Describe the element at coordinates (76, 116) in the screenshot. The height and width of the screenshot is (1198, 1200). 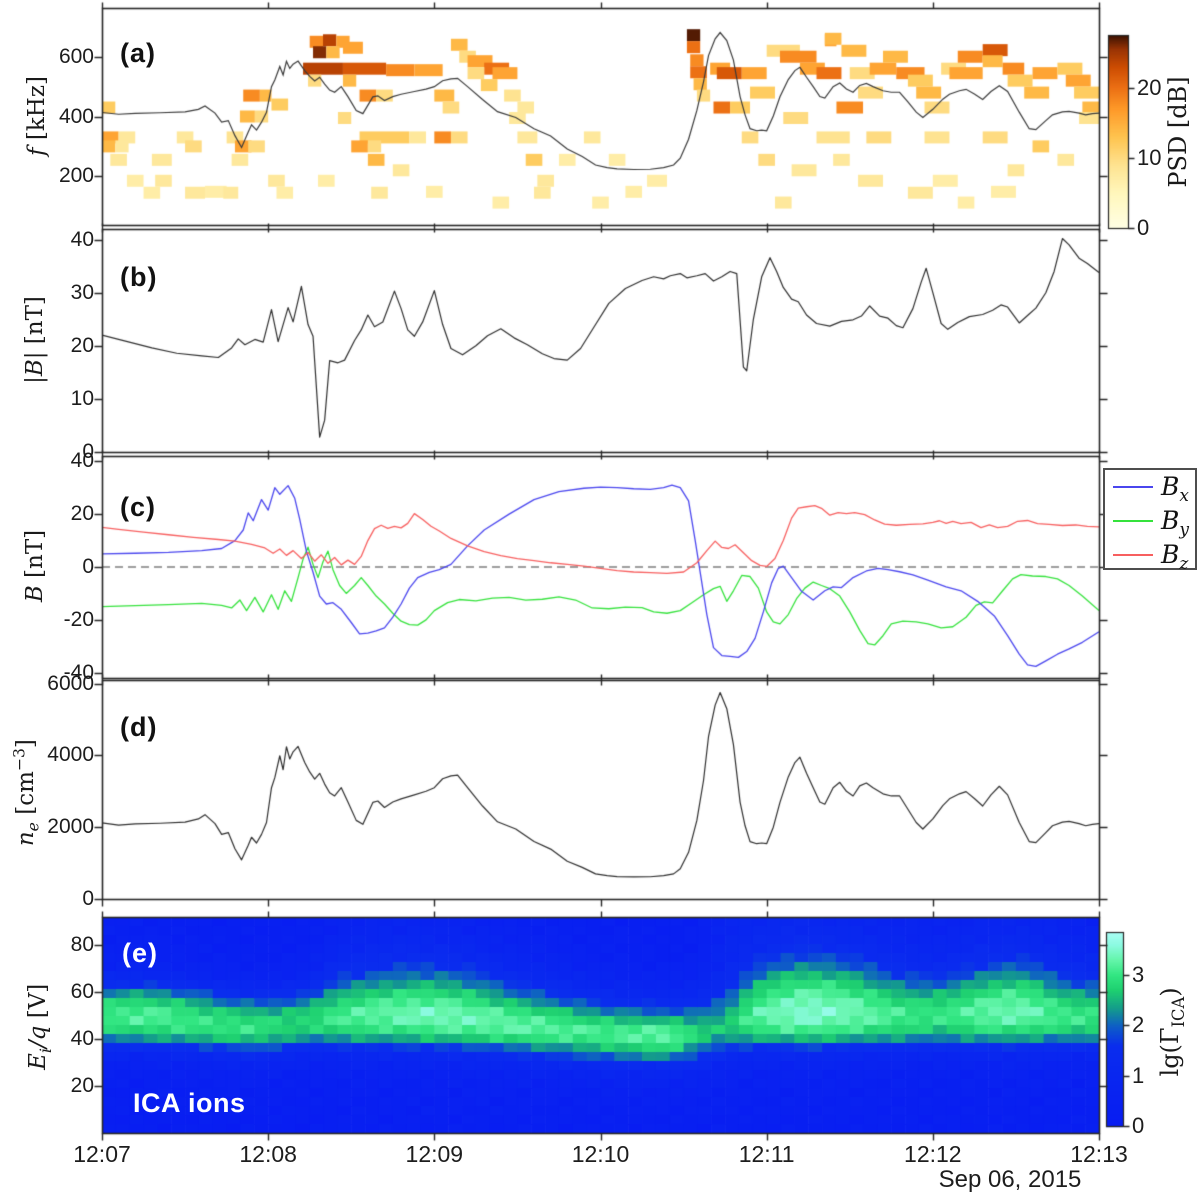
I see `panel-a-ytick-400: 400` at that location.